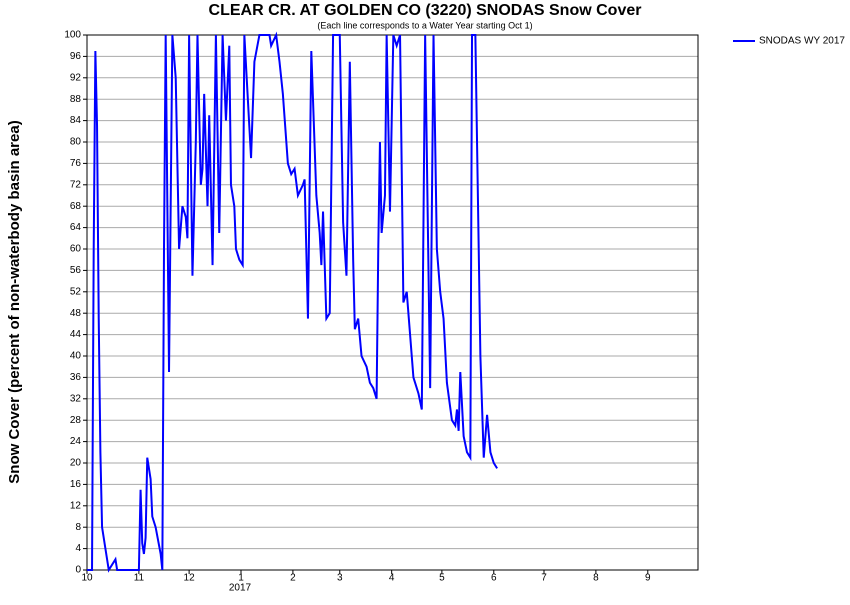 The image size is (850, 605). I want to click on y-tick-label: 96, so click(76, 56).